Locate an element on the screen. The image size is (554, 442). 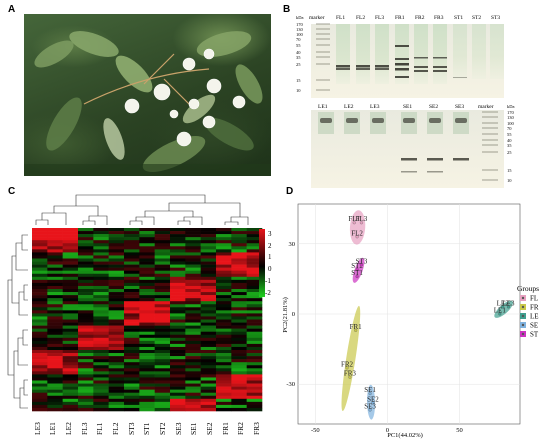
point-label: ST1 is located at coordinates (357, 273).